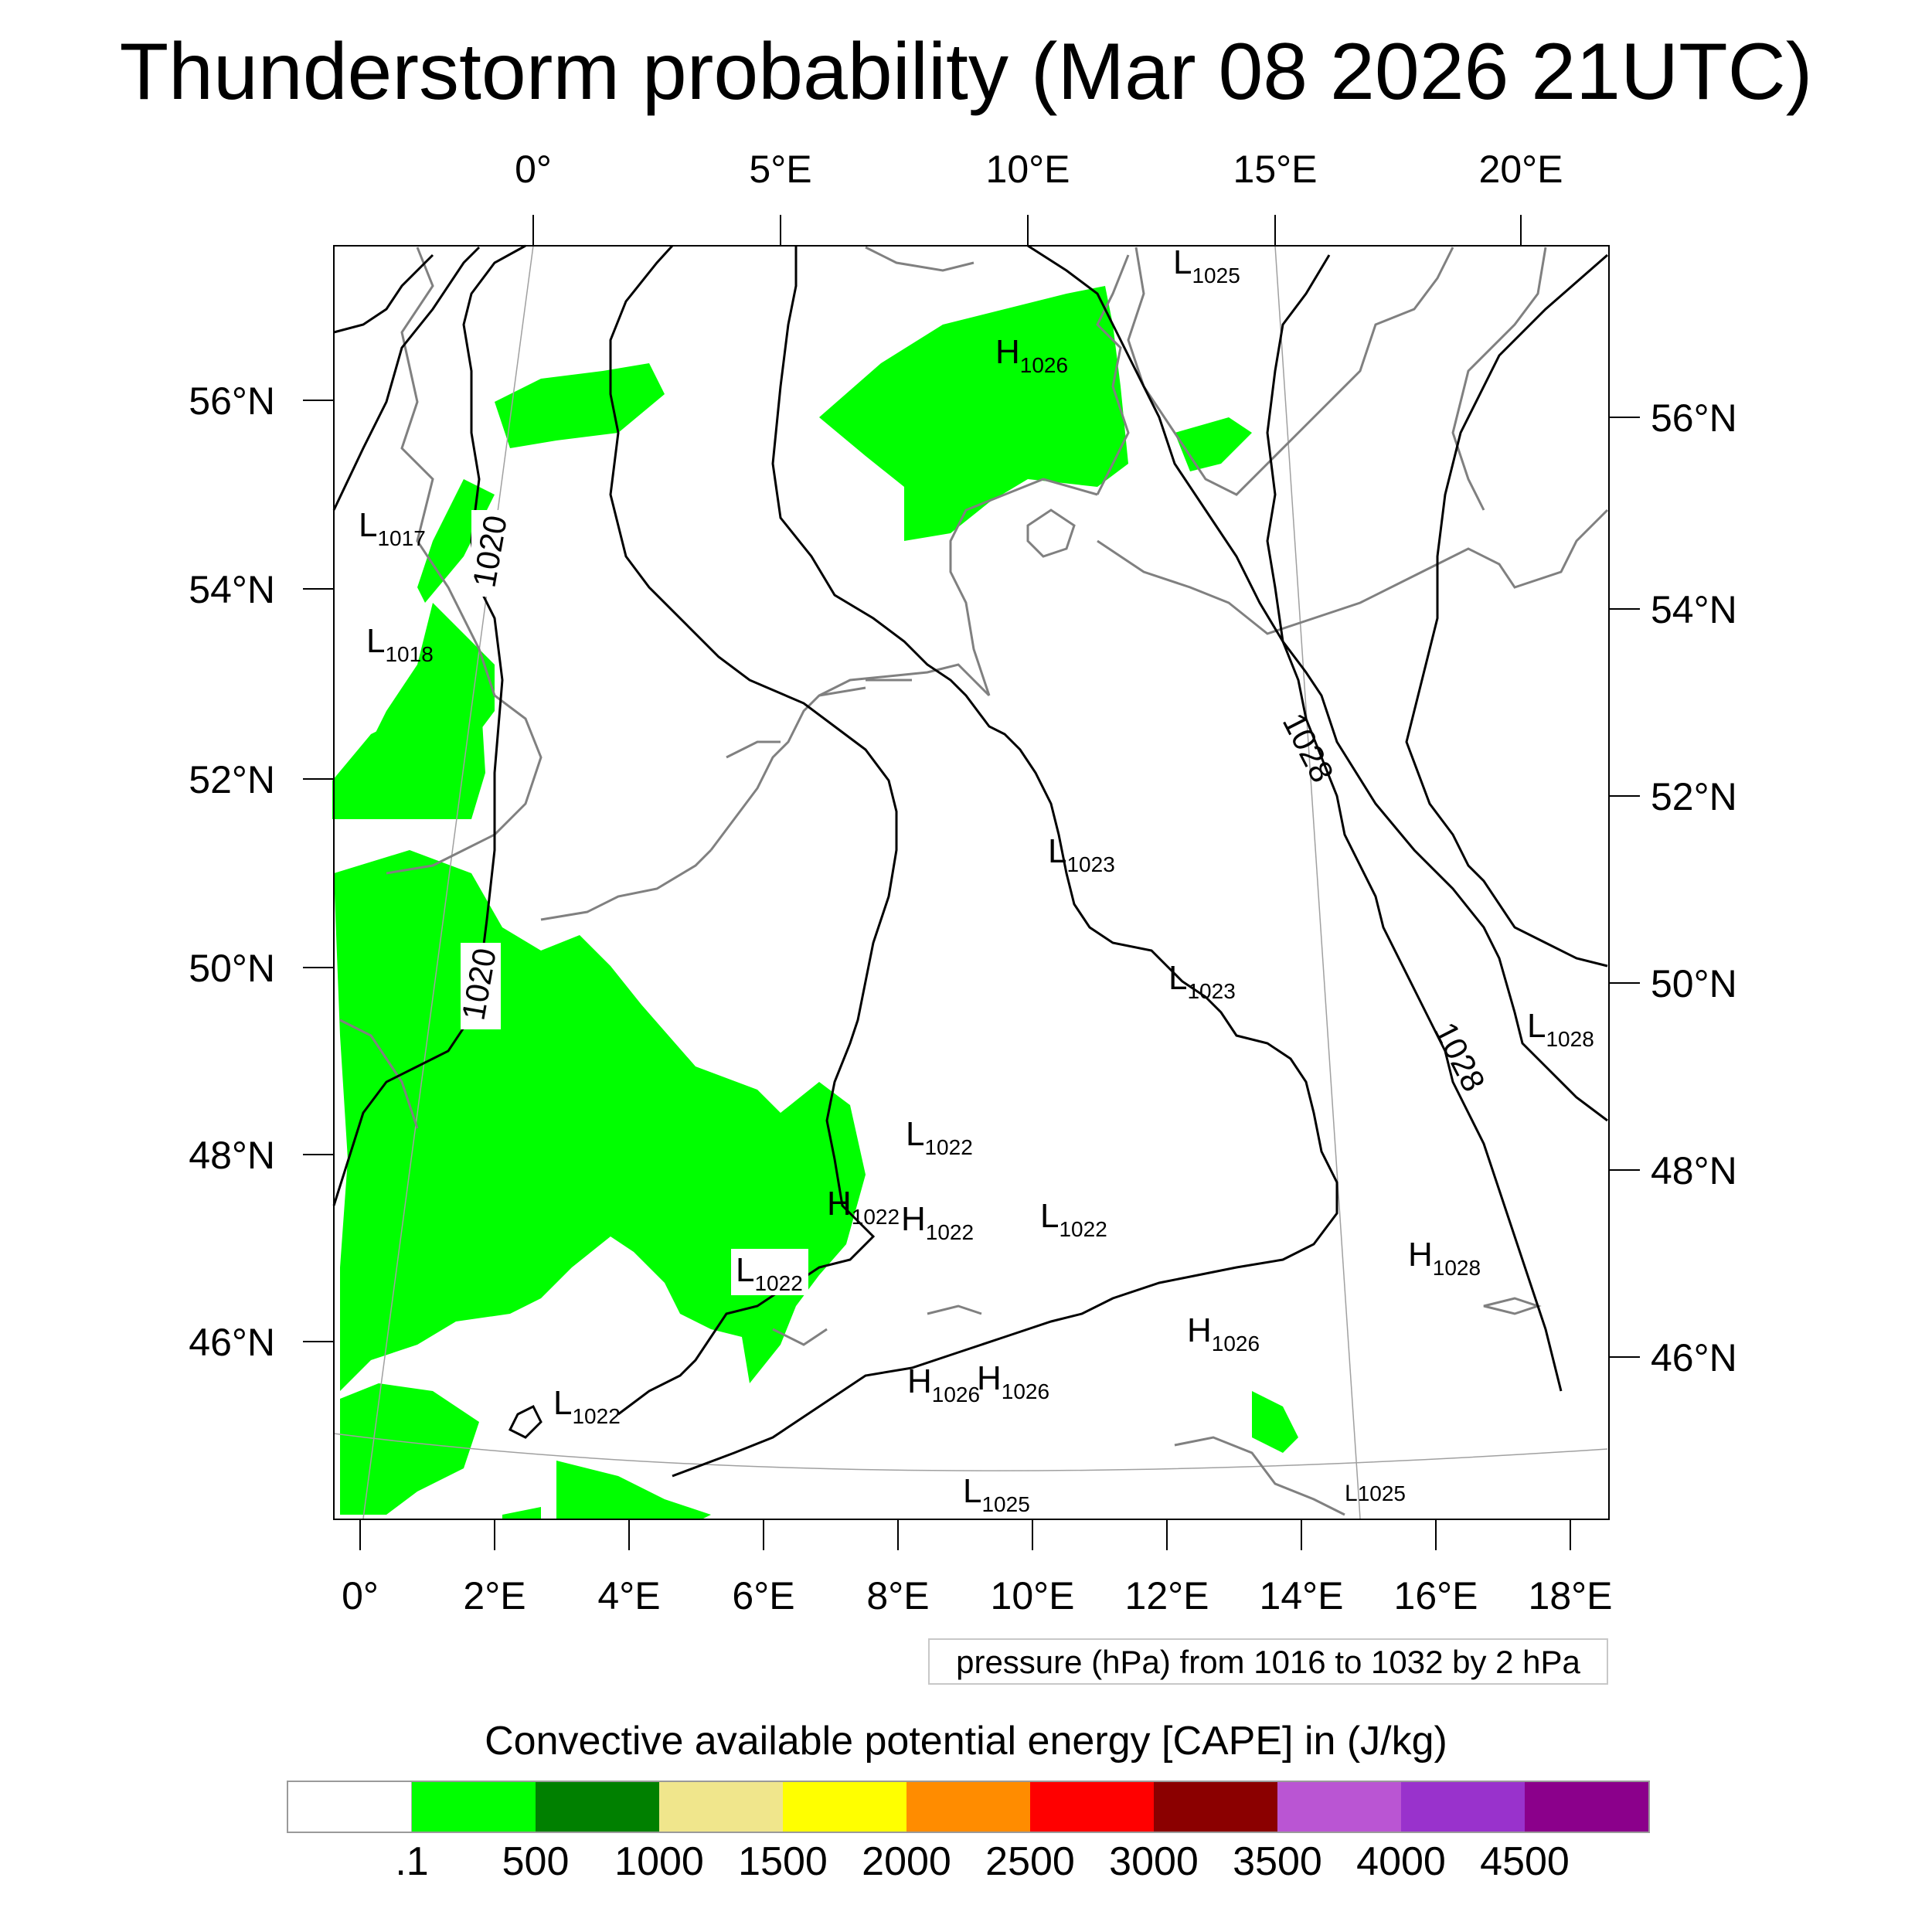 The height and width of the screenshot is (1932, 1932). Describe the element at coordinates (971, 1452) in the screenshot. I see `parallel-45n` at that location.